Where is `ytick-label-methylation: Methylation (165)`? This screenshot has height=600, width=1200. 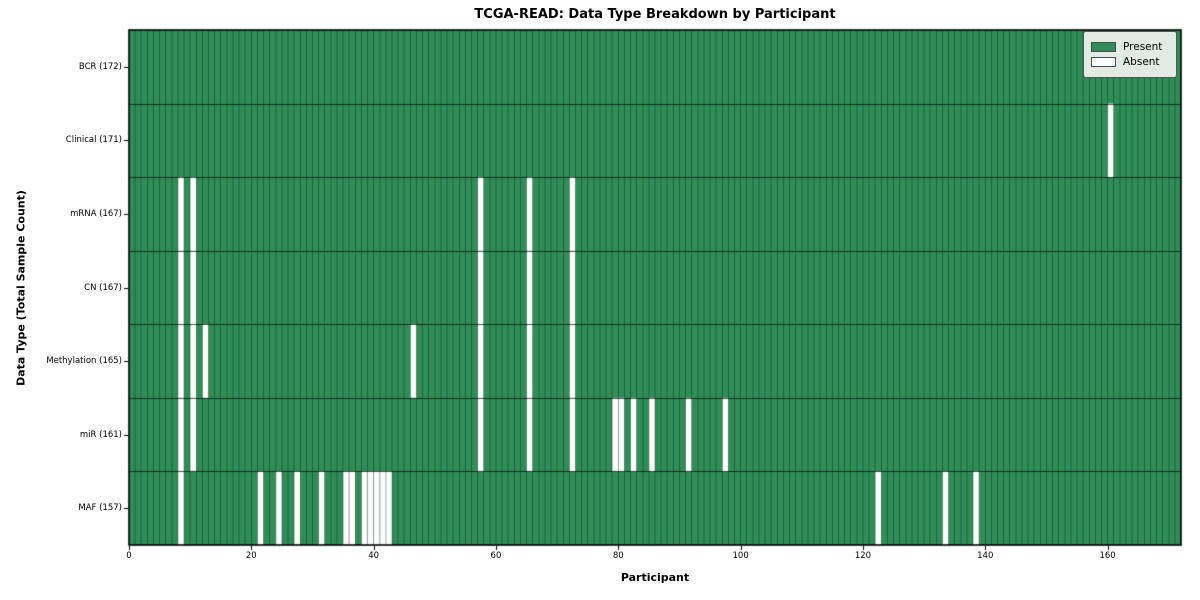 ytick-label-methylation: Methylation (165) is located at coordinates (84, 361).